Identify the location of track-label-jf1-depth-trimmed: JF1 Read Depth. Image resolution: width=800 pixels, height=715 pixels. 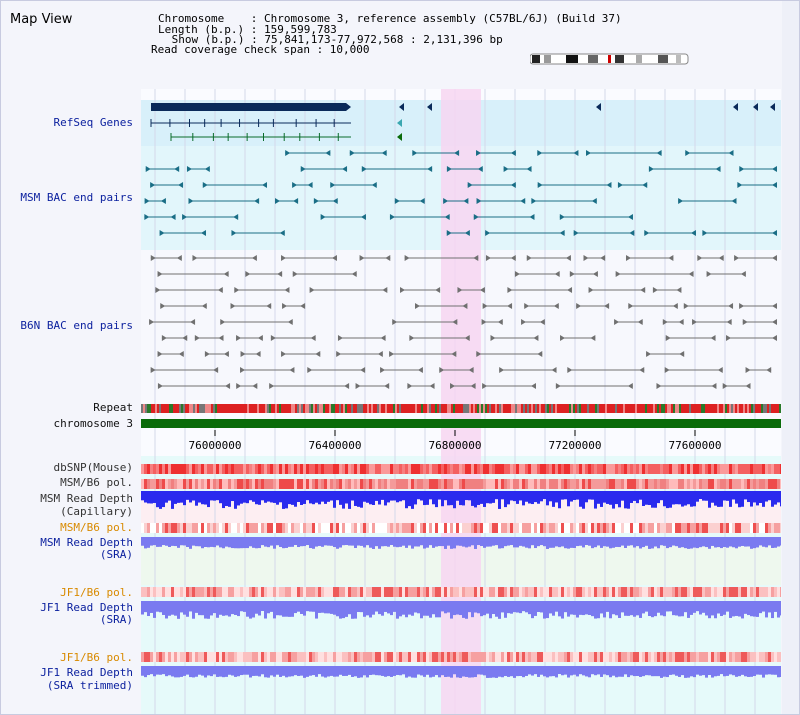
(86, 672).